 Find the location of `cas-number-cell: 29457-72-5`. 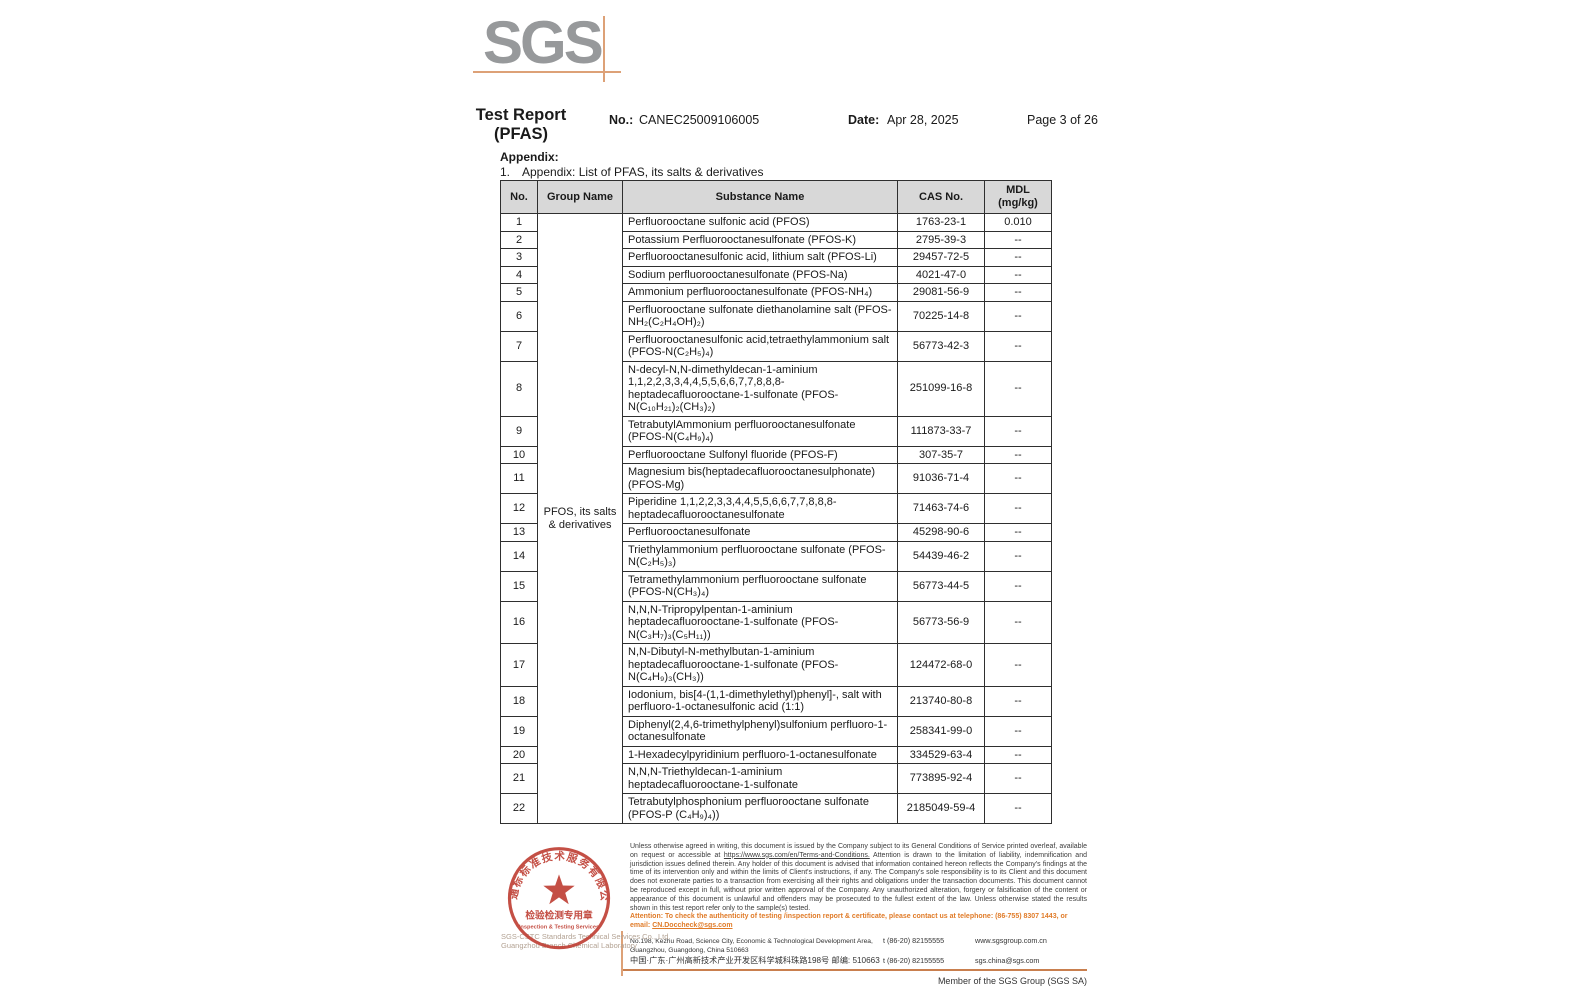

cas-number-cell: 29457-72-5 is located at coordinates (941, 257).